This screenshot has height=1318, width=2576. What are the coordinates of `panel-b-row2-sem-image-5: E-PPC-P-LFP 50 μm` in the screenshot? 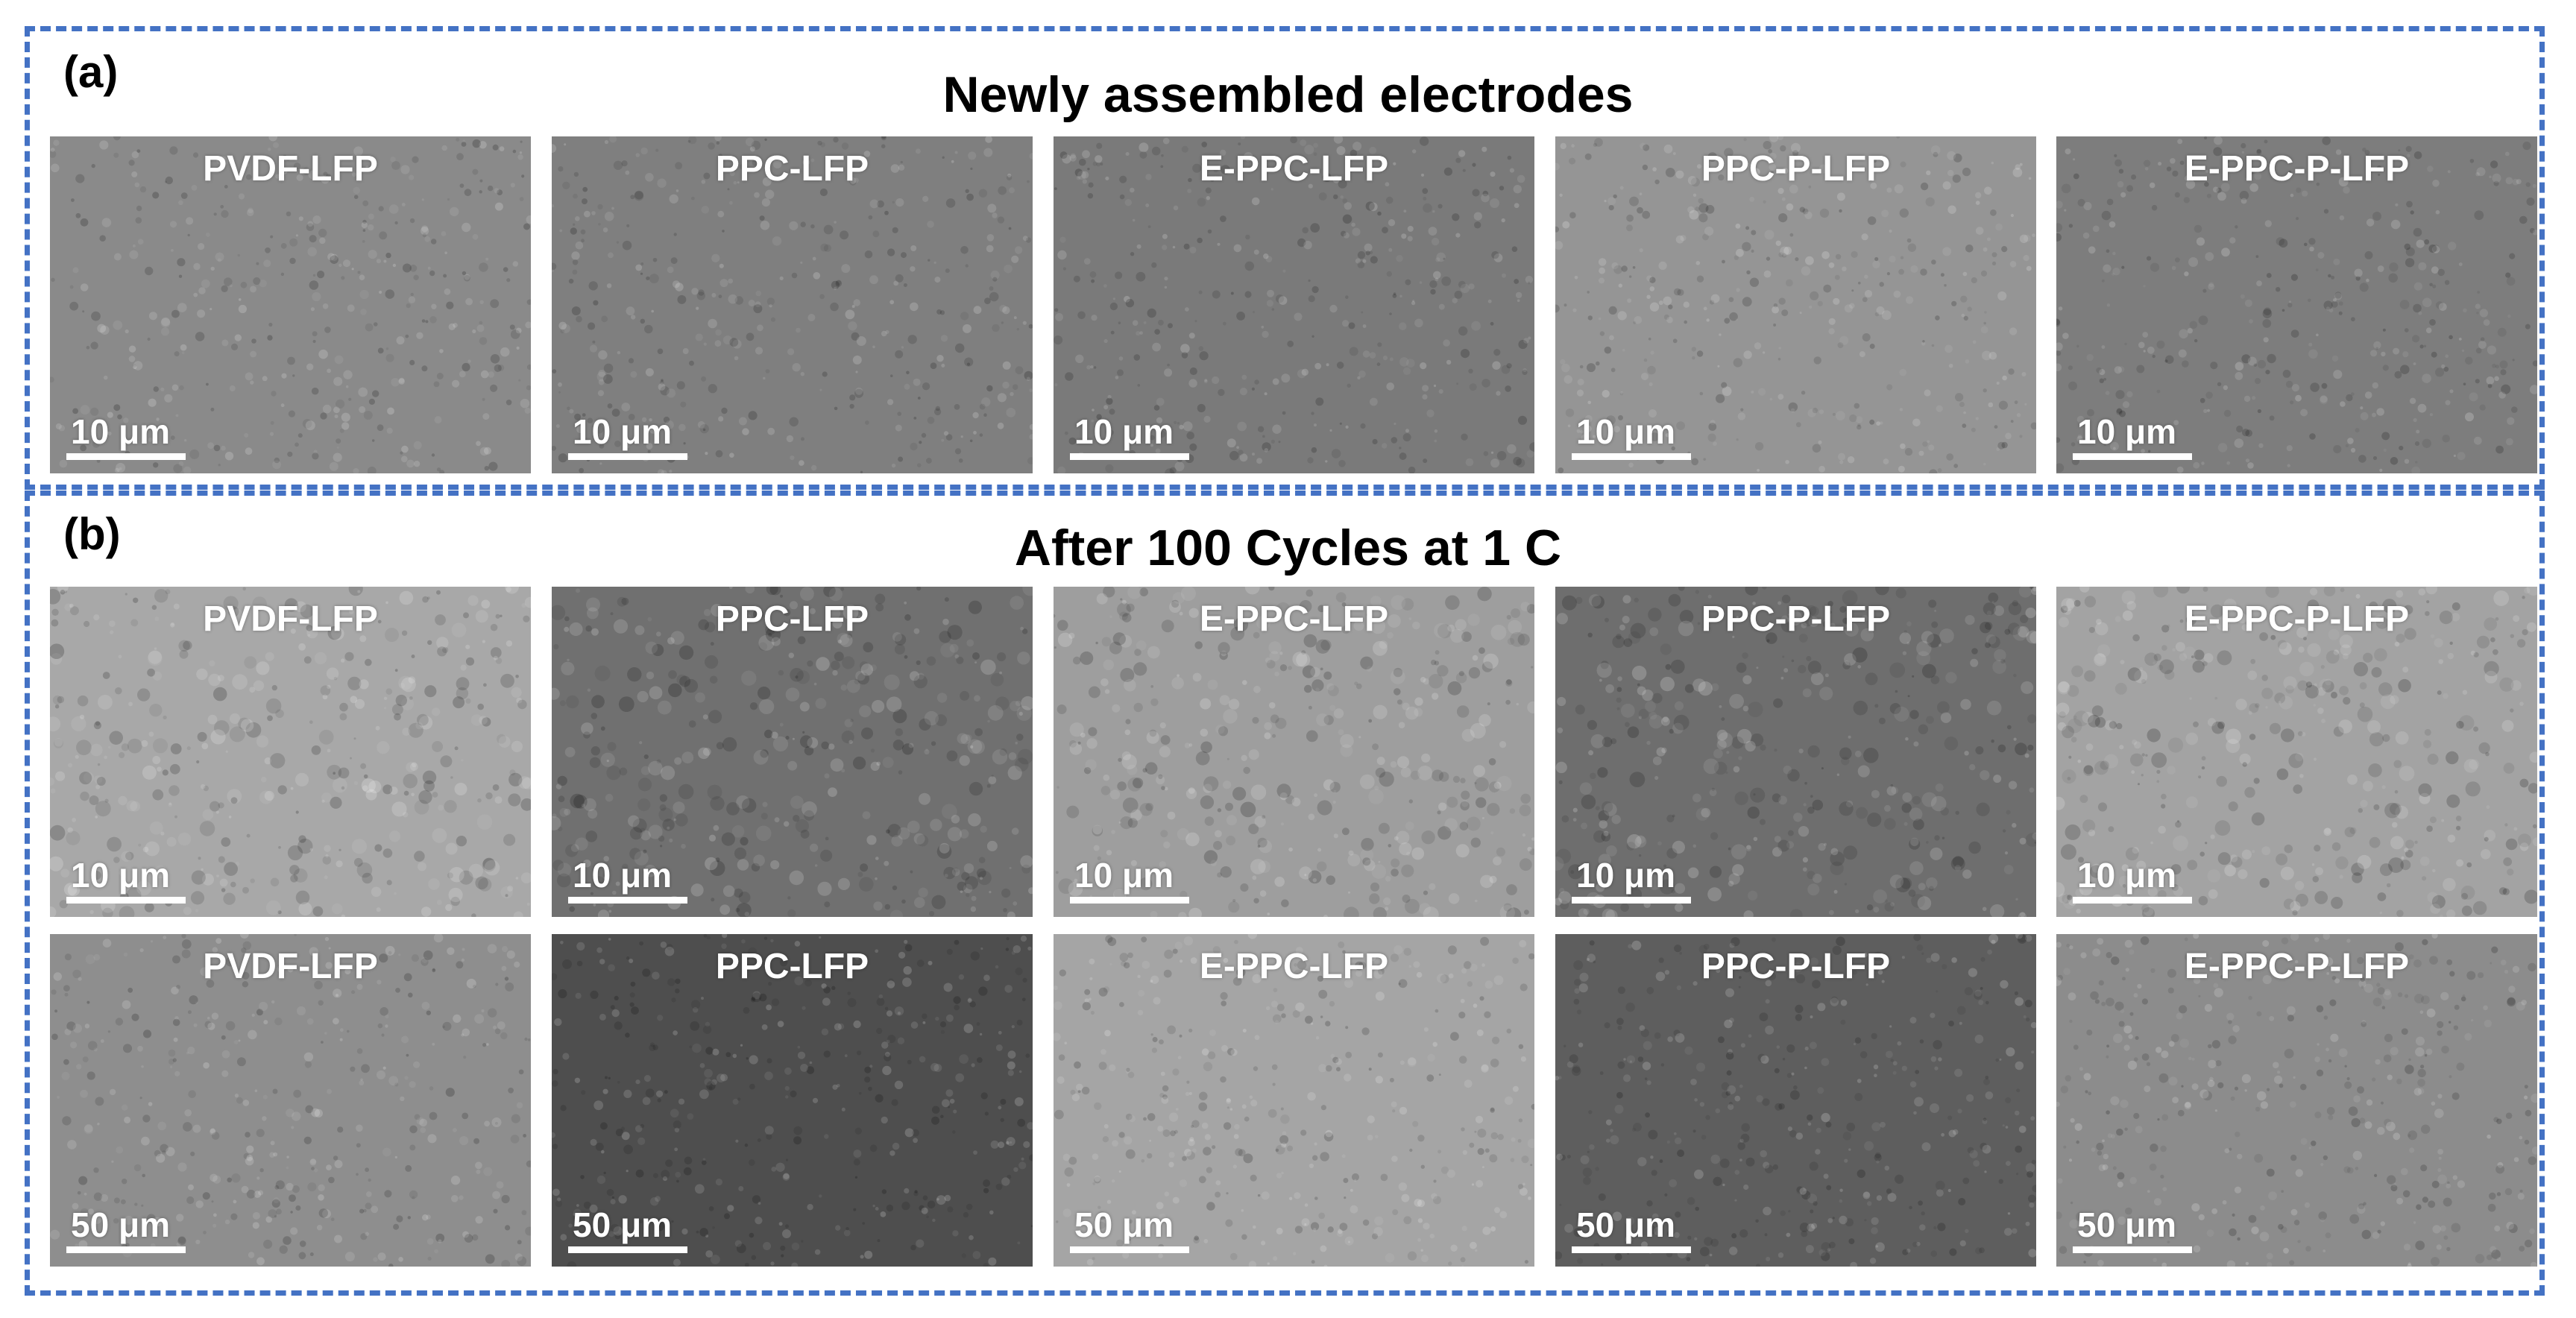 It's located at (2296, 1100).